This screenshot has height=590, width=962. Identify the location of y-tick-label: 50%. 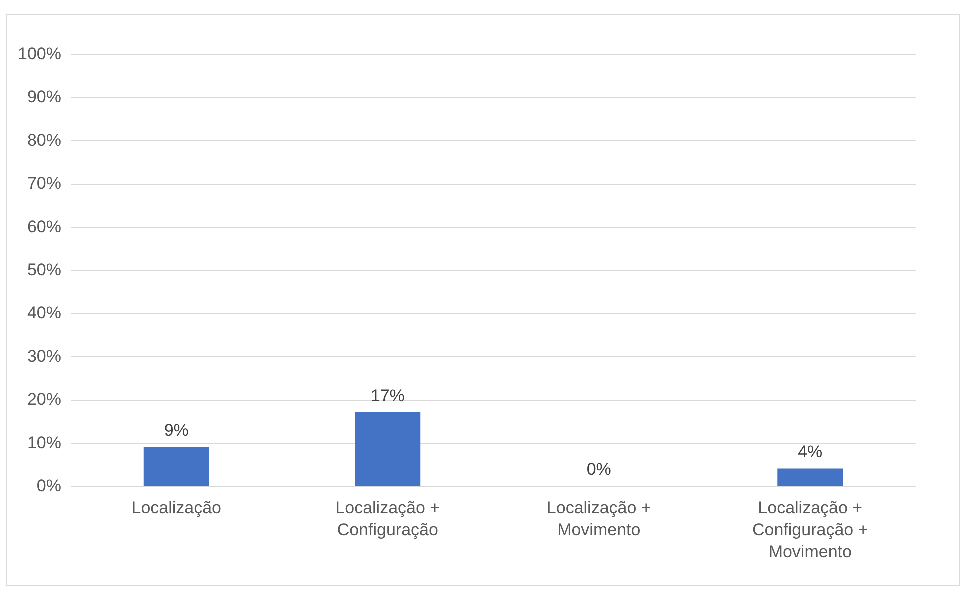
(44, 270).